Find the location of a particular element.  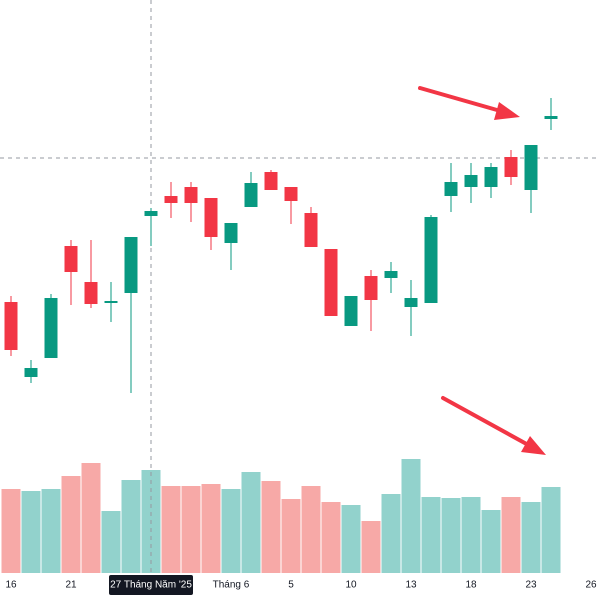

axis-background is located at coordinates (300, 587).